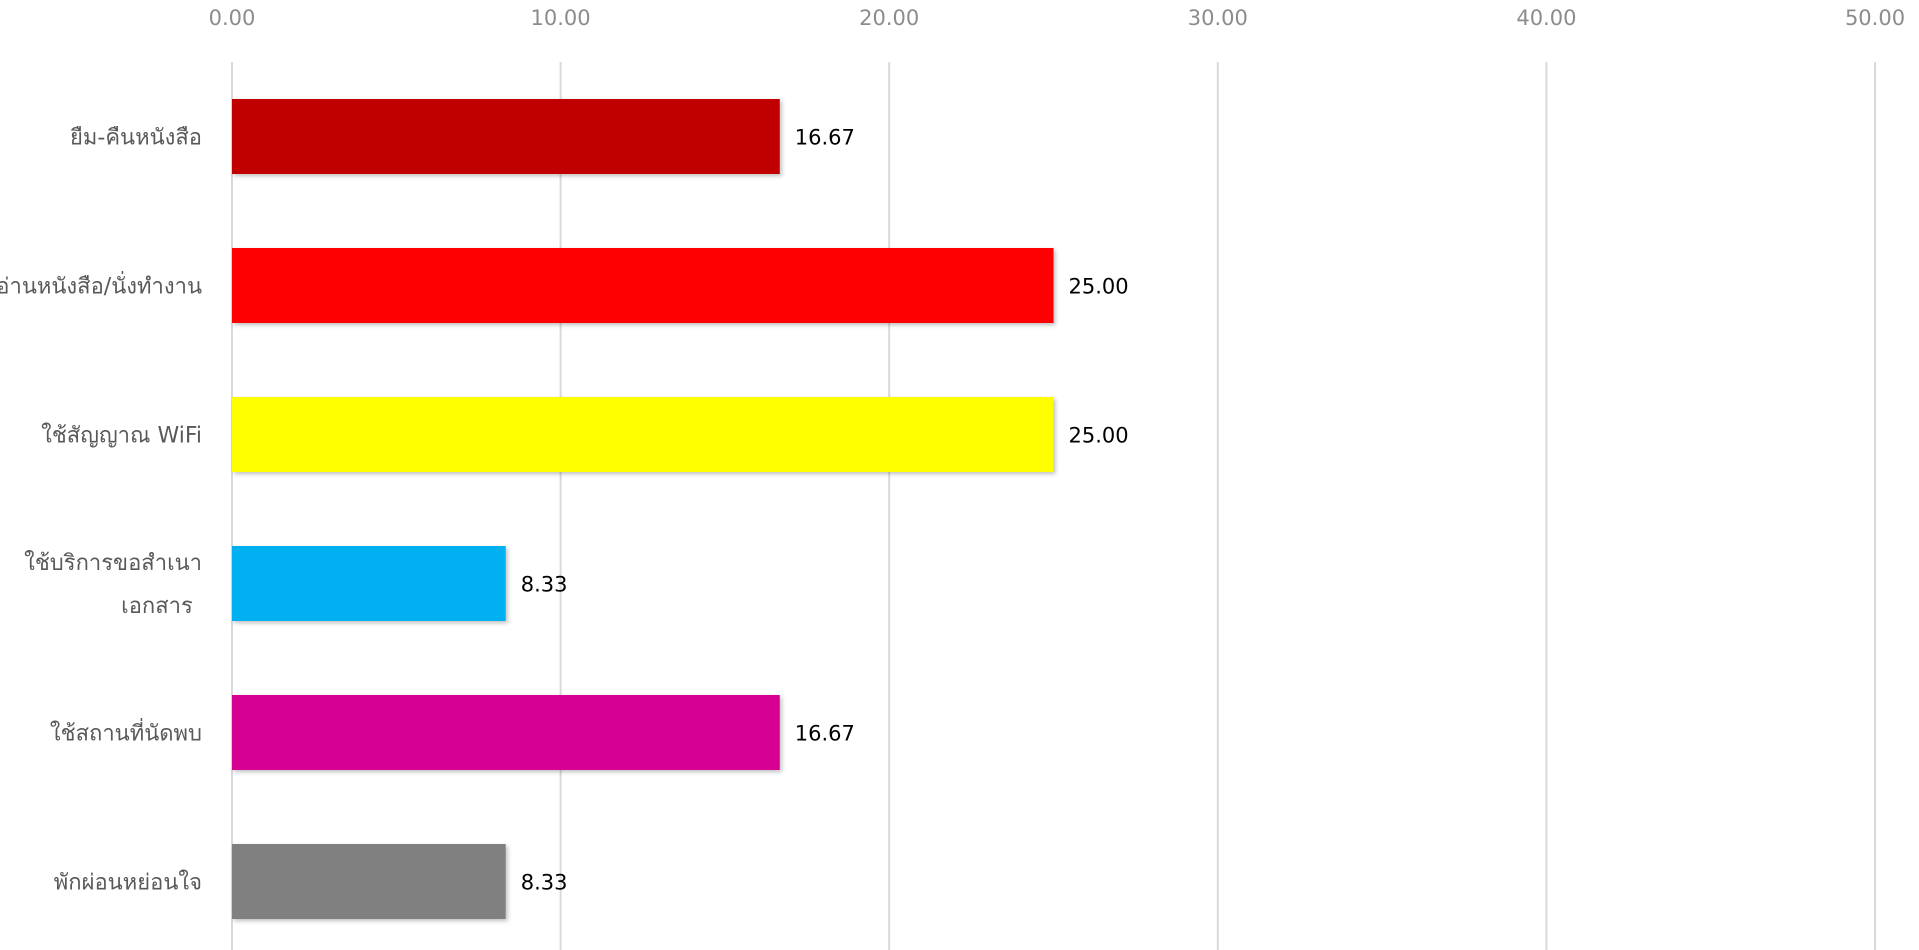  Describe the element at coordinates (136, 138) in the screenshot. I see `category-label: ยืม-คืนหนังสือ` at that location.